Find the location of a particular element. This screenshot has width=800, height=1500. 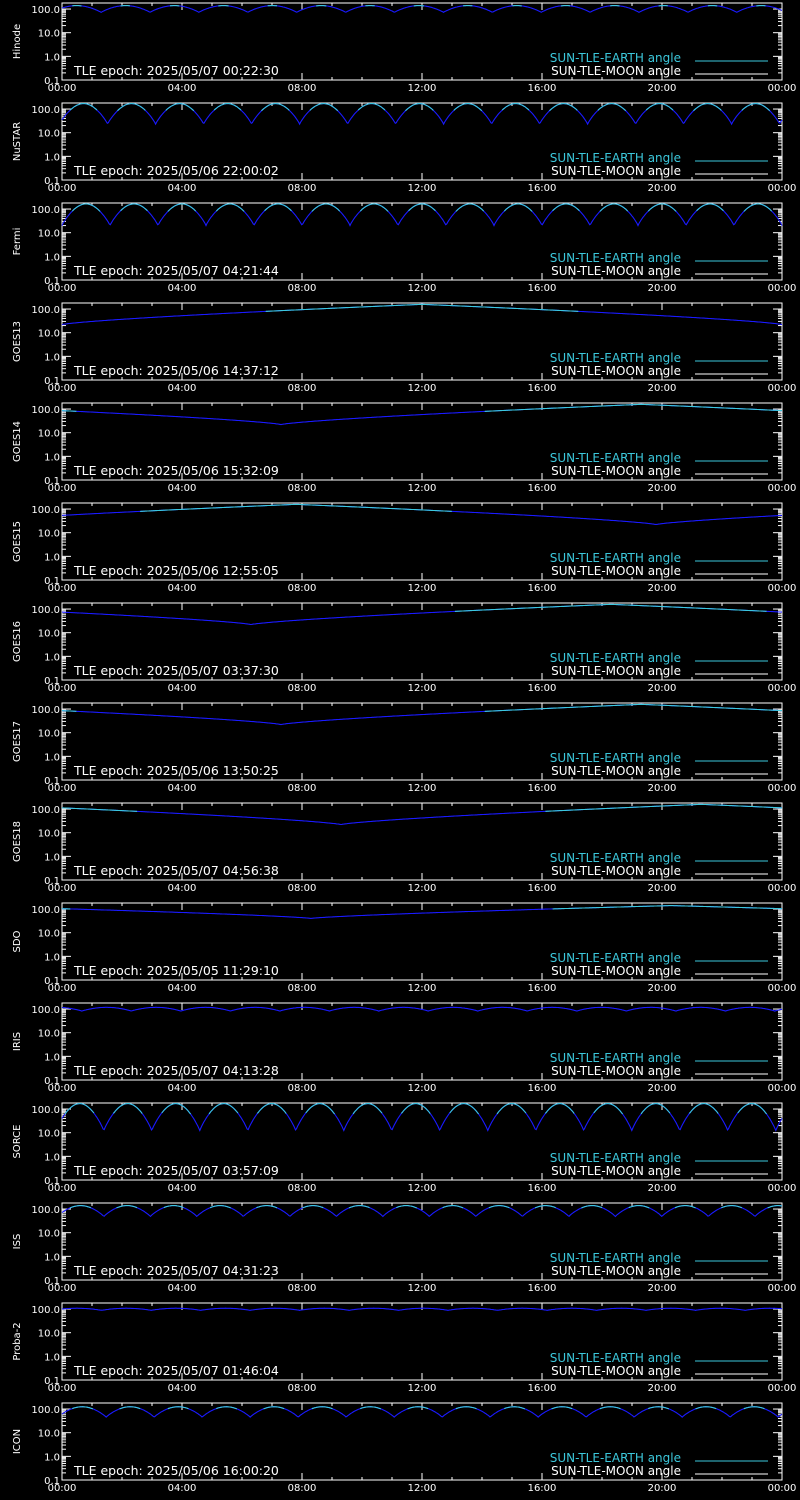

series-line-sun-tle-earth is located at coordinates (422, 1009).